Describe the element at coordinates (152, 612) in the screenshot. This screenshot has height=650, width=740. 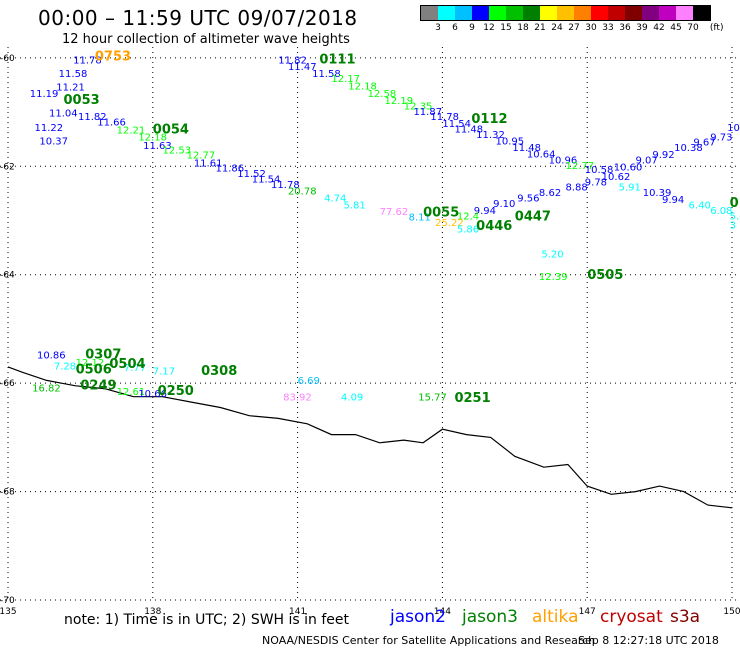
I see `longitude-tick-label: 138` at that location.